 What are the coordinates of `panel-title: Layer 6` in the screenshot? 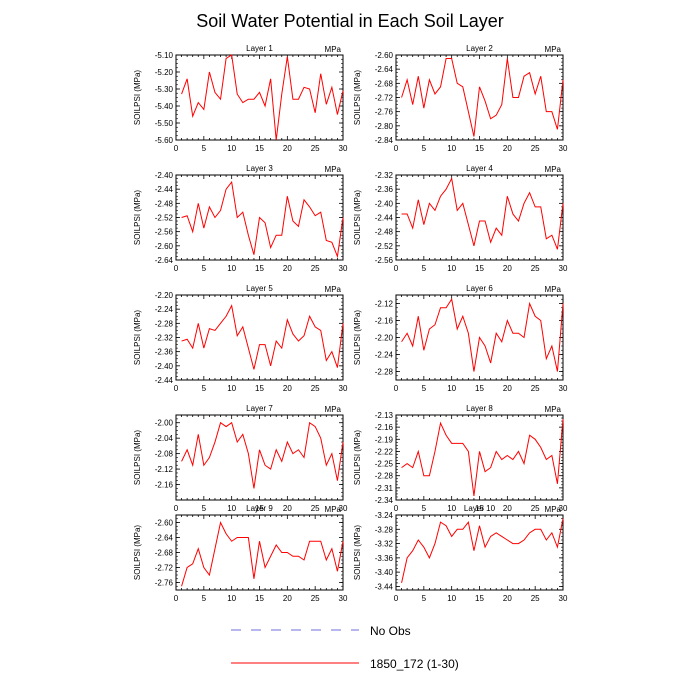 It's located at (479, 288).